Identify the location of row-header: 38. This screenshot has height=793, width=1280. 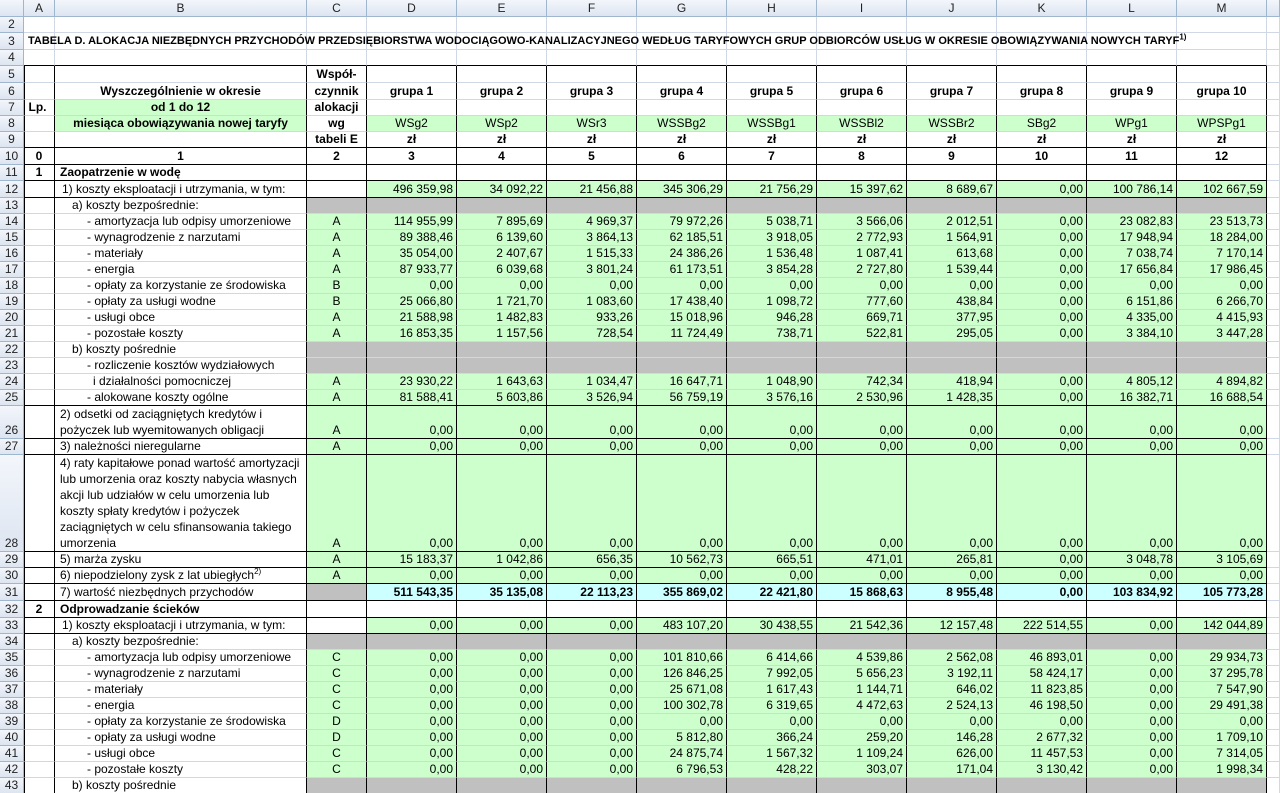
(12, 706).